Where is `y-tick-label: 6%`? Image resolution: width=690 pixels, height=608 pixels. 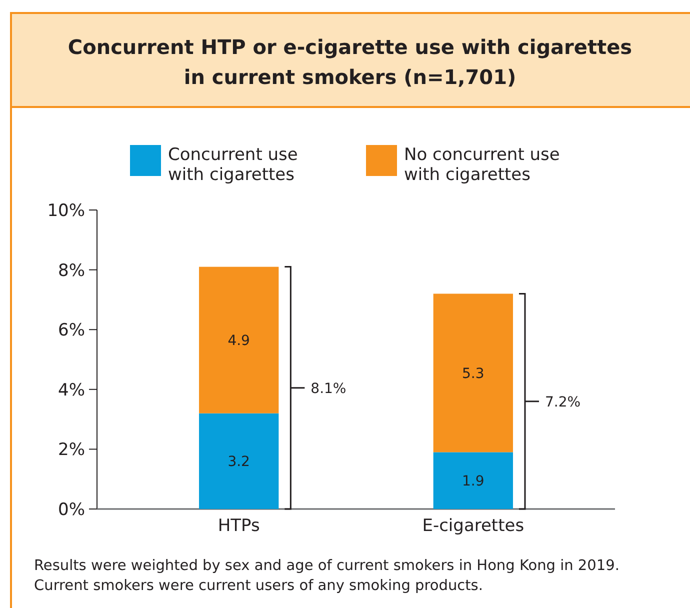 y-tick-label: 6% is located at coordinates (71, 330).